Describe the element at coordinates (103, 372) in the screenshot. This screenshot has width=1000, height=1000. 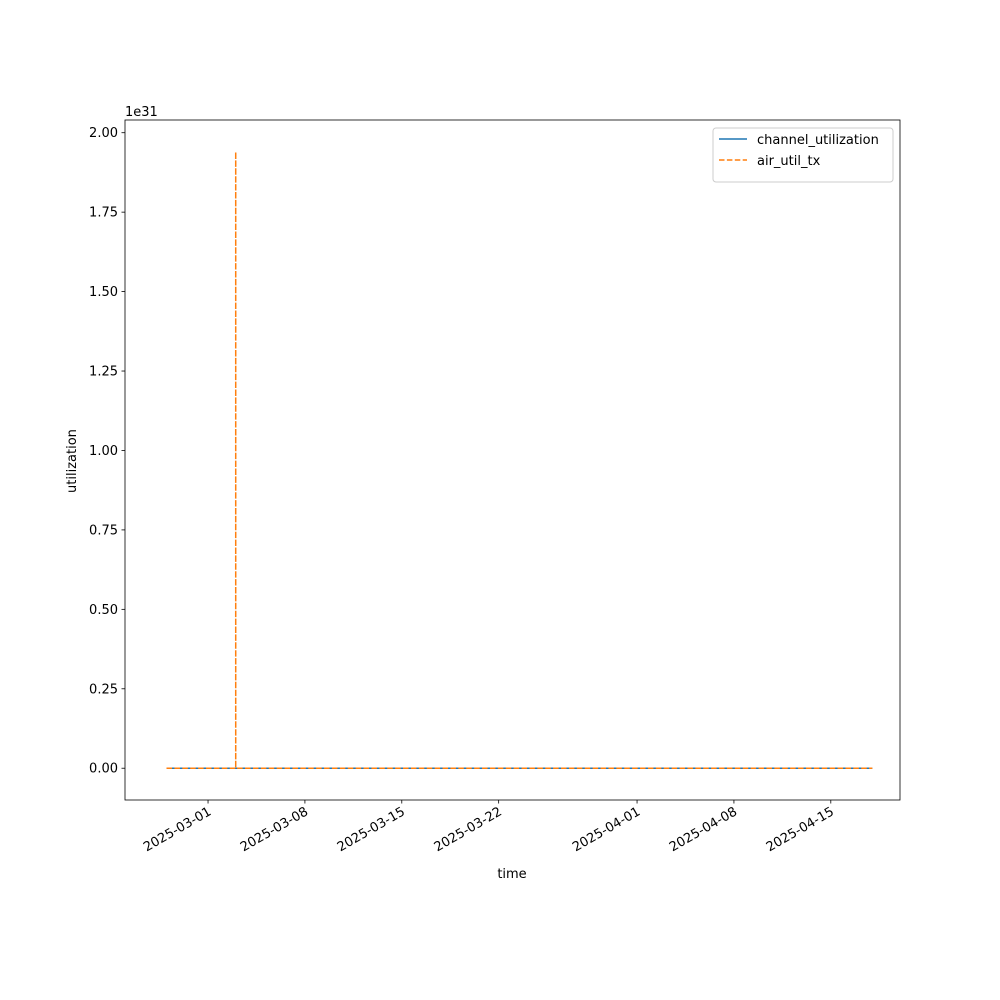
I see `y-tick-label: 1.25` at that location.